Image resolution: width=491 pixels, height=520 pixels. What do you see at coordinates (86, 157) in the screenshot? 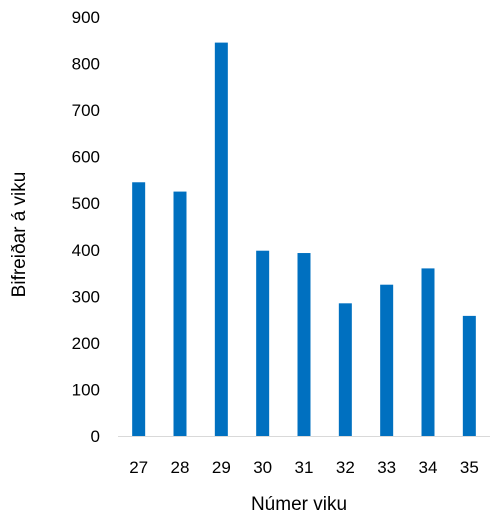
I see `y-tick-label: 600` at bounding box center [86, 157].